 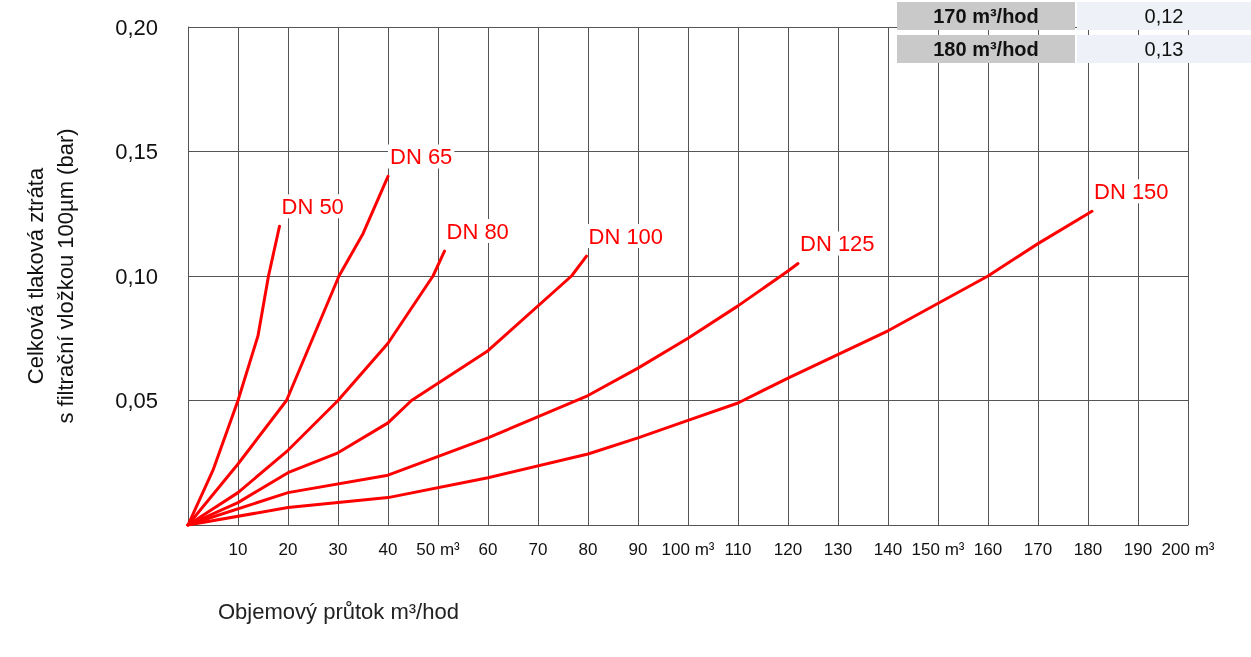 I want to click on x-tick-label: 40, so click(x=388, y=549).